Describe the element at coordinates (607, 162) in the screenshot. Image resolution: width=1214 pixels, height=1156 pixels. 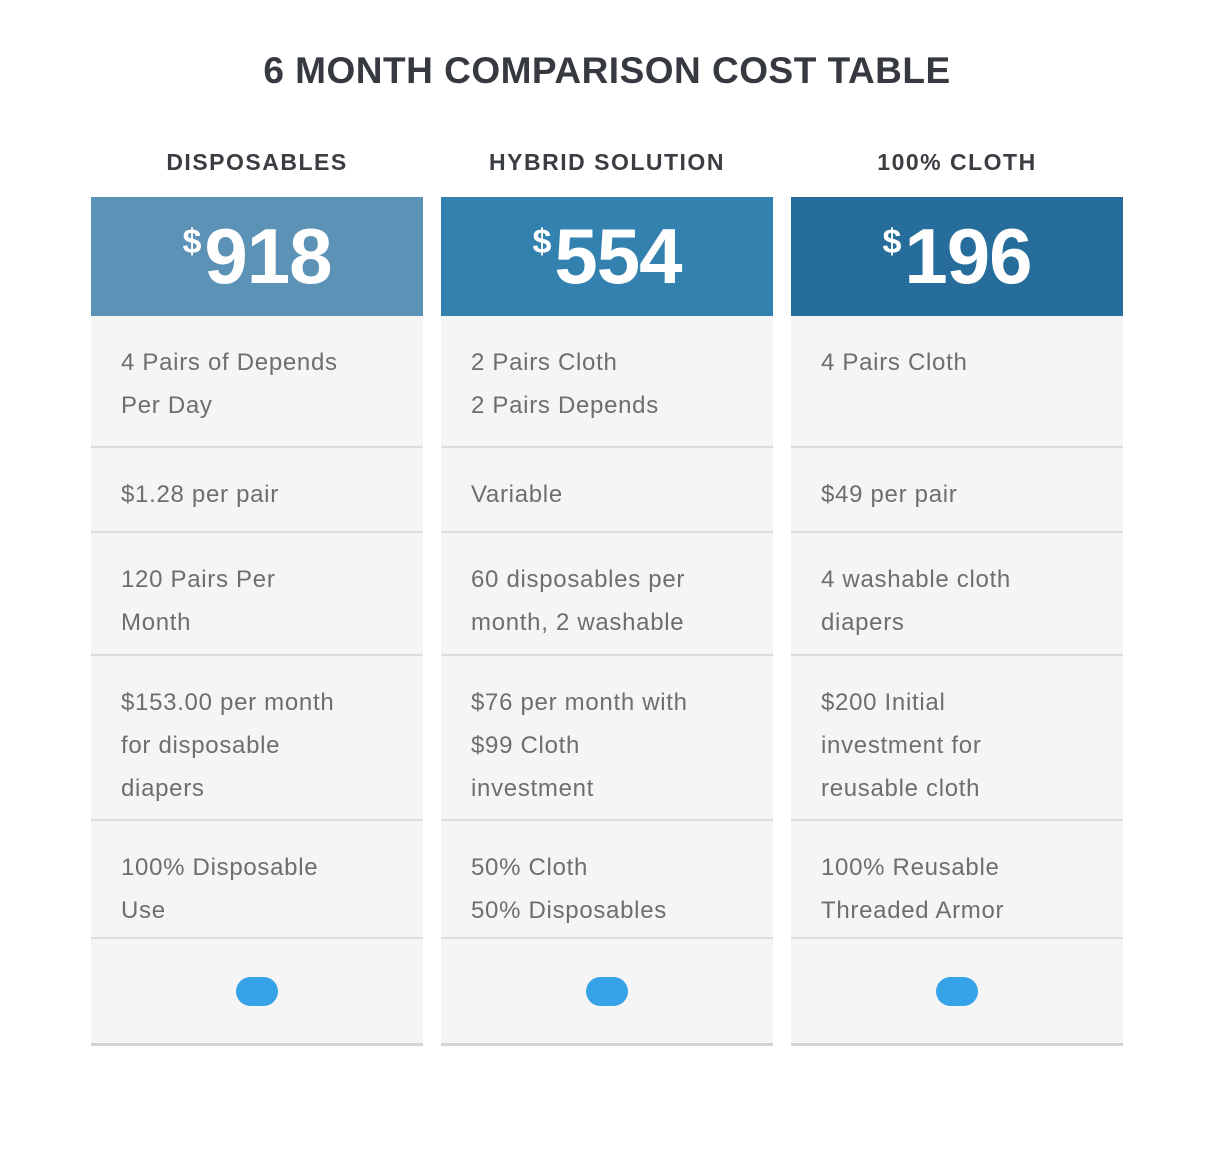
I see `column-header-label: HYBRID SOLUTION` at that location.